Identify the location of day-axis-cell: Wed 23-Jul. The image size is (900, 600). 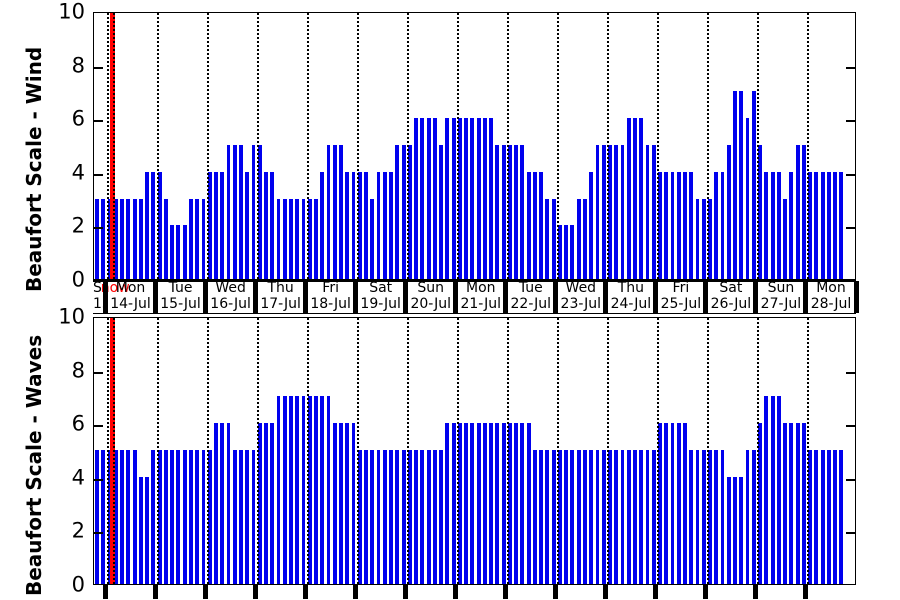
(581, 297).